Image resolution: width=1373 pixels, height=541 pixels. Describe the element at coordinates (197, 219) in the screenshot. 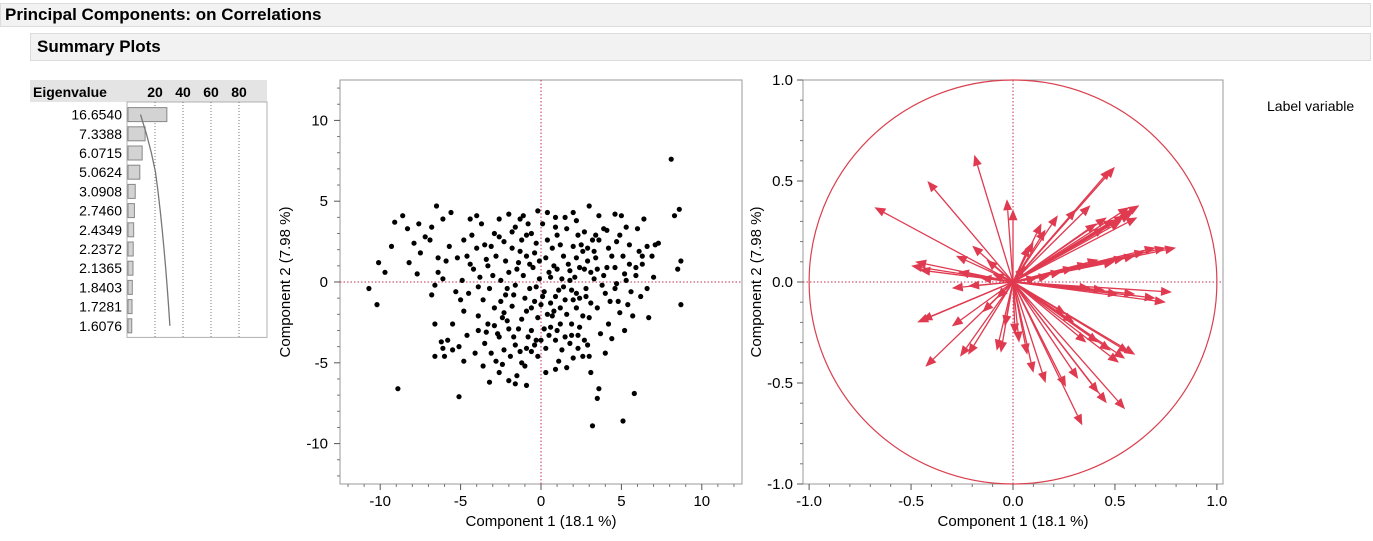

I see `eigen-plot-frame` at that location.